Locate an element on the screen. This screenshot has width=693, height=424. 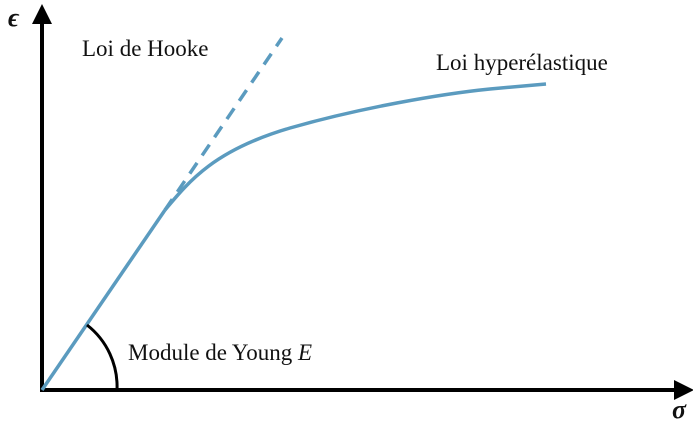
young-symbol: E is located at coordinates (304, 352).